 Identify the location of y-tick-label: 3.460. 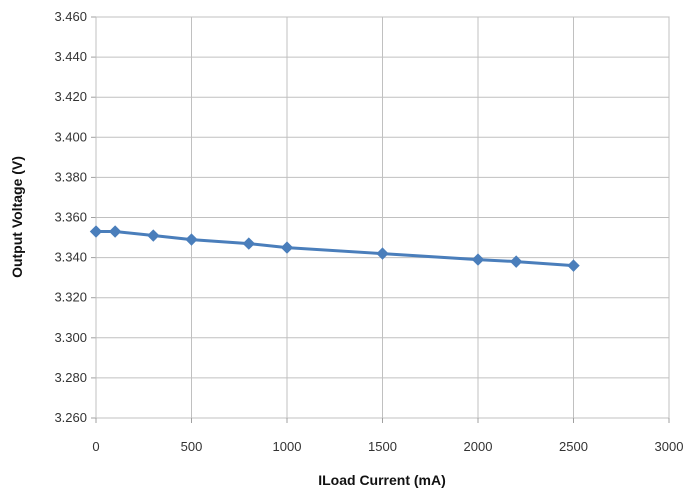
(70, 16).